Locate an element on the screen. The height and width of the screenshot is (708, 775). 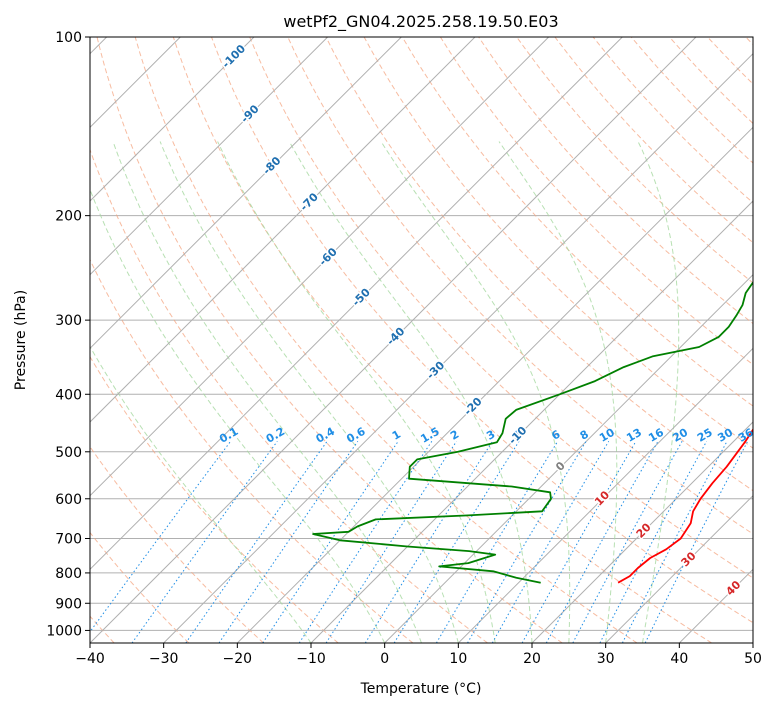
x-axis-label: Temperature (°C) is located at coordinates (421, 689).